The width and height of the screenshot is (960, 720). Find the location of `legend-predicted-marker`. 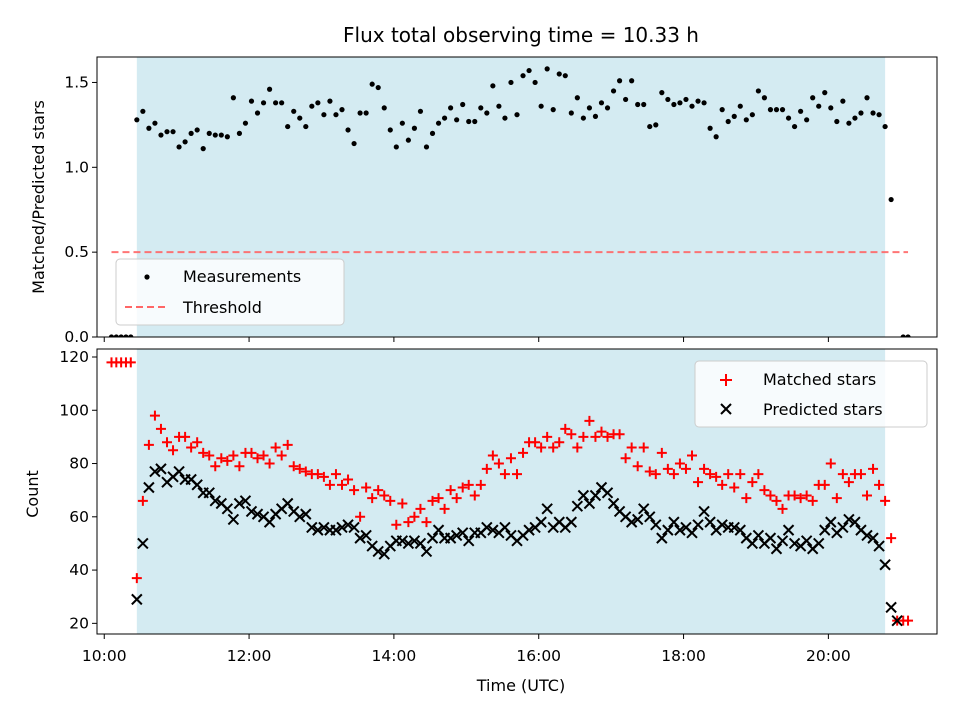

legend-predicted-marker is located at coordinates (726, 409).